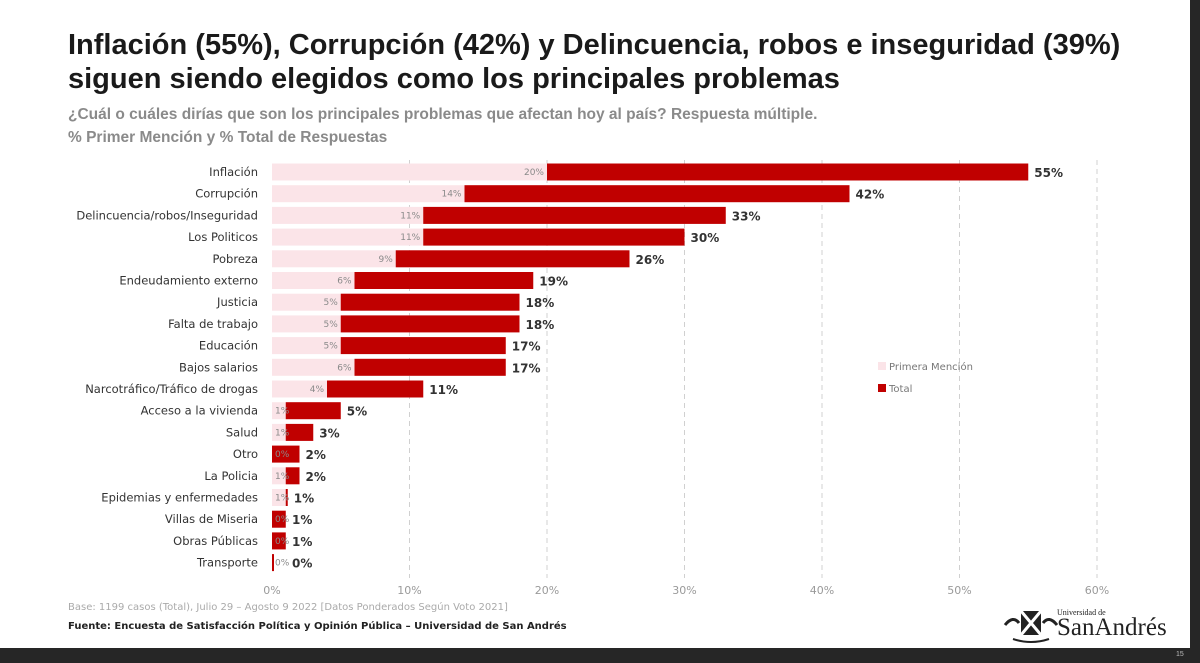 The width and height of the screenshot is (1200, 663). I want to click on bar-primera-mencion, so click(279, 497).